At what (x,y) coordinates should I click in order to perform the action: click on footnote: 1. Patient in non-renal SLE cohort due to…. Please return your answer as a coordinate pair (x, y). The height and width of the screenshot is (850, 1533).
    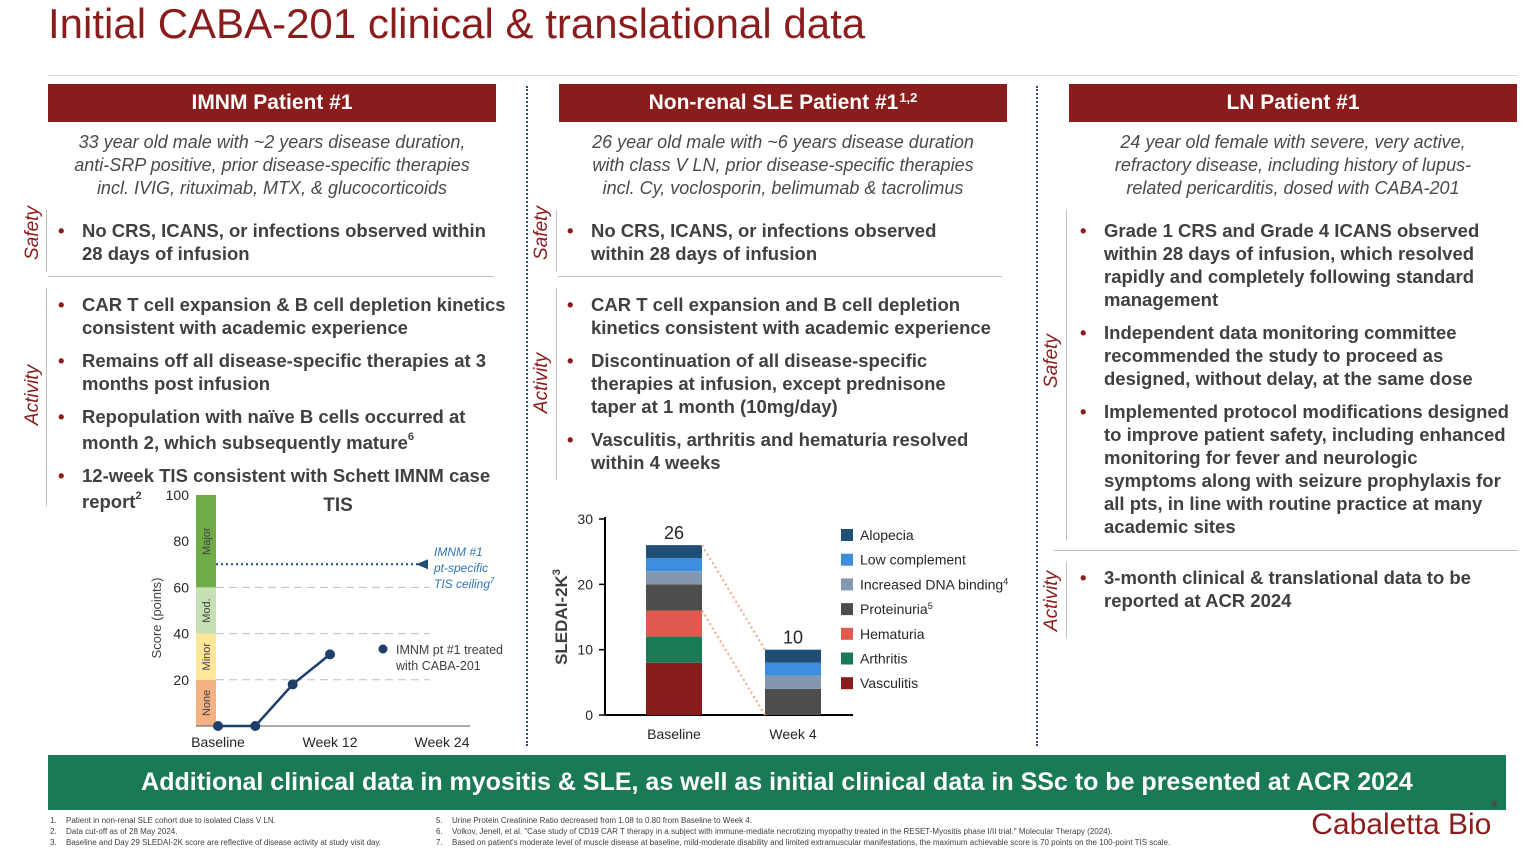
    Looking at the image, I should click on (163, 820).